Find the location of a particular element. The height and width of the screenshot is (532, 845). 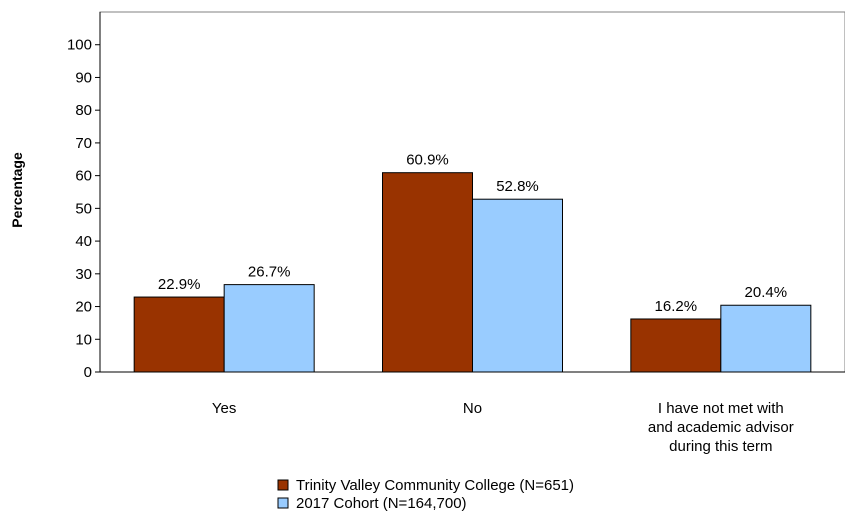

y-tick-label: 60 is located at coordinates (83, 176).